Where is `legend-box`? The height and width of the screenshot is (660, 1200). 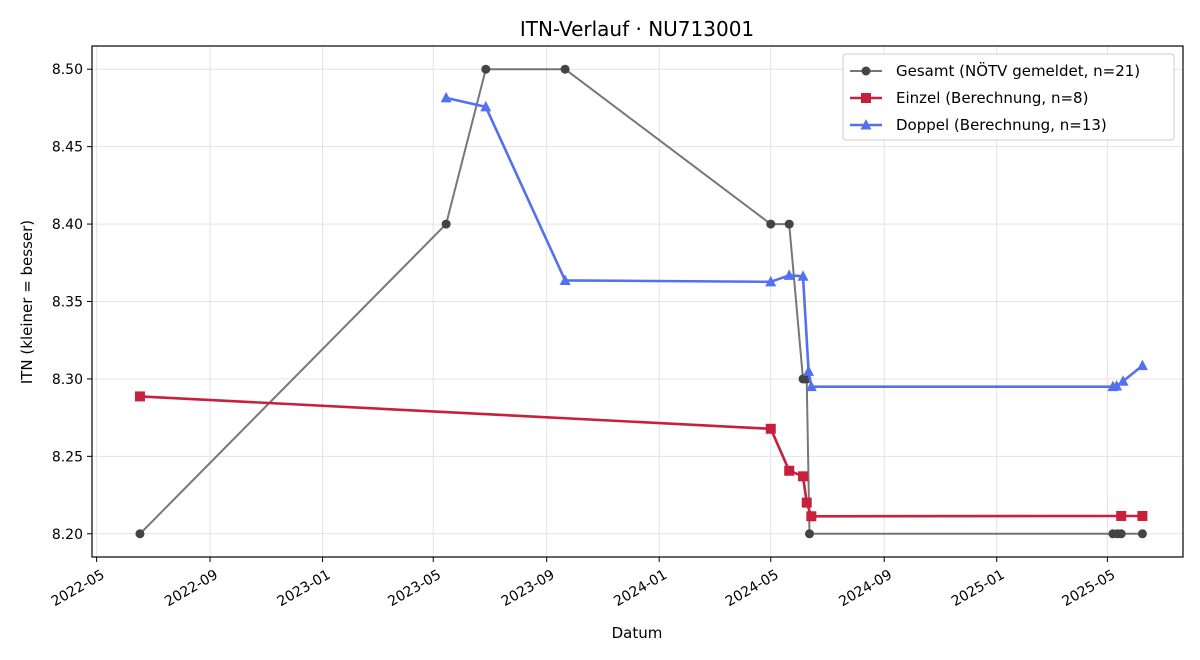
legend-box is located at coordinates (1008, 97).